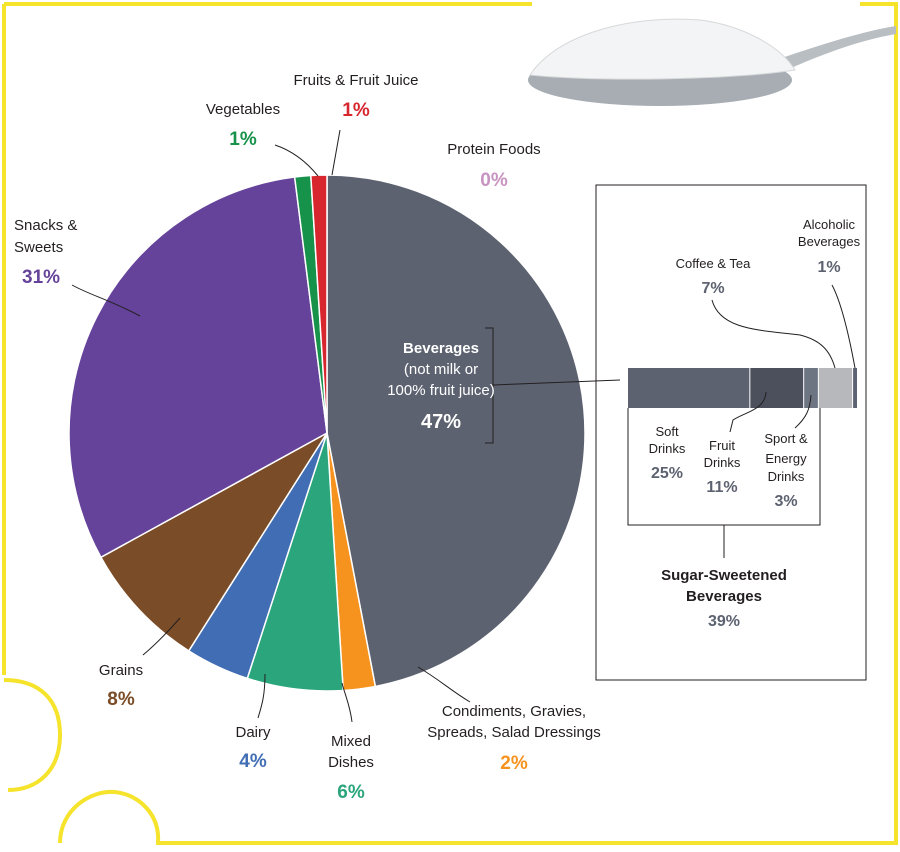 The image size is (900, 852). What do you see at coordinates (336, 152) in the screenshot?
I see `leader-fruits` at bounding box center [336, 152].